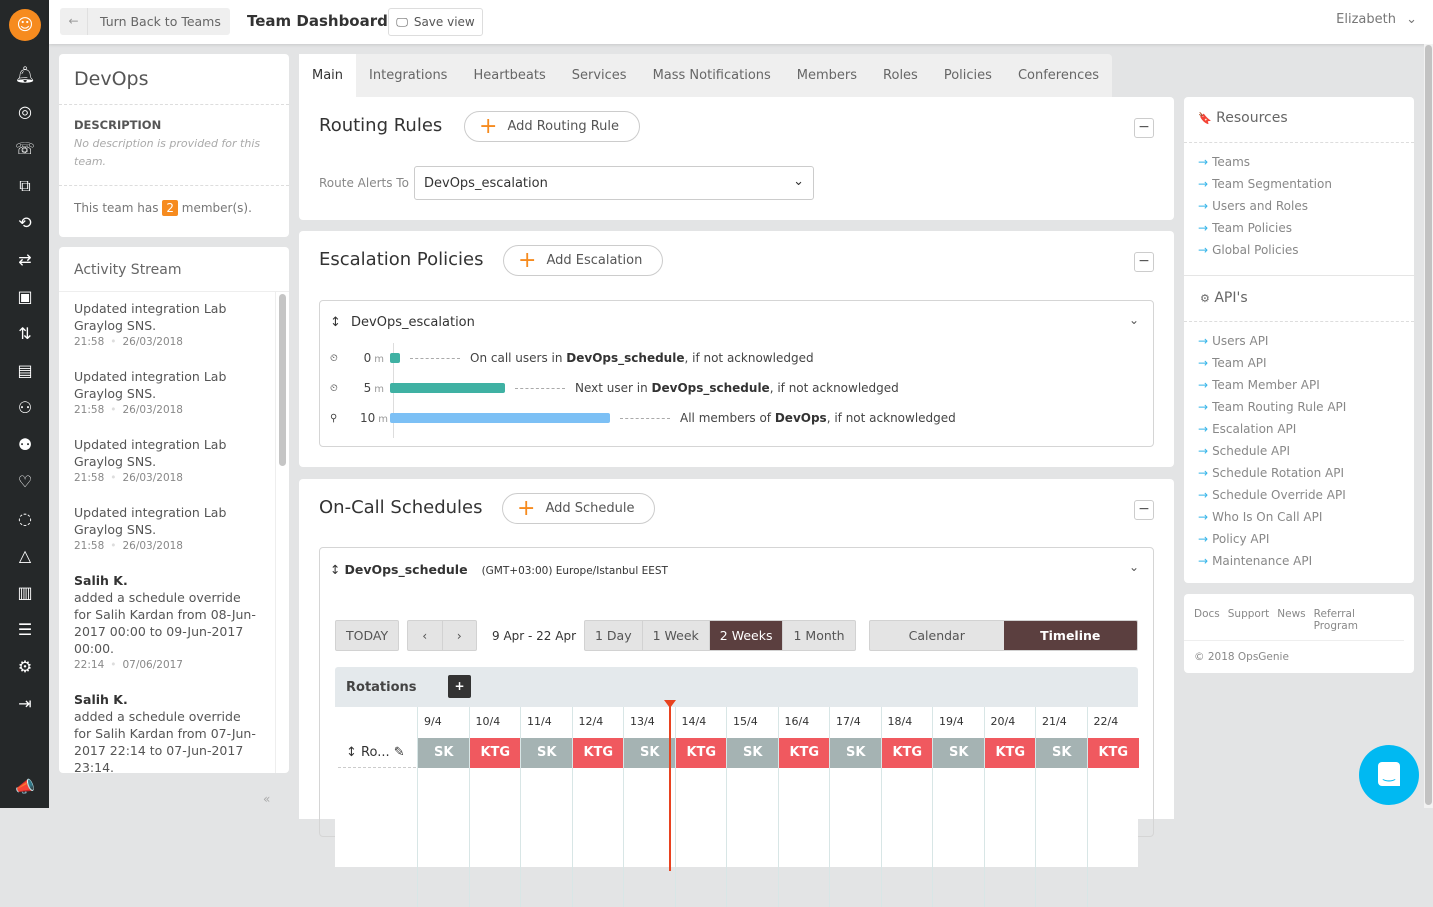  I want to click on arrow-right-icon: →, so click(1203, 250).